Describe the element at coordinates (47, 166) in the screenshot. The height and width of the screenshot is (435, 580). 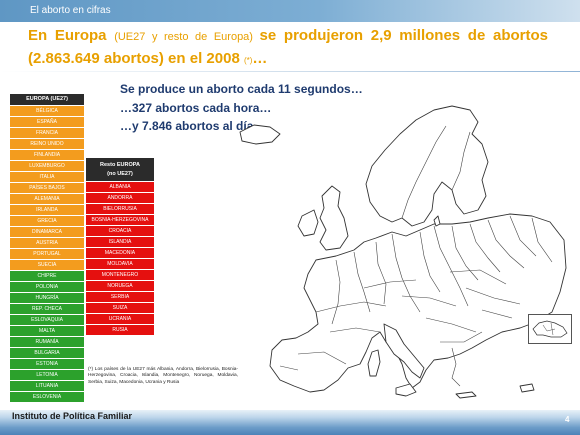
I see `eu-country-cell: LUXEMBURGO` at that location.